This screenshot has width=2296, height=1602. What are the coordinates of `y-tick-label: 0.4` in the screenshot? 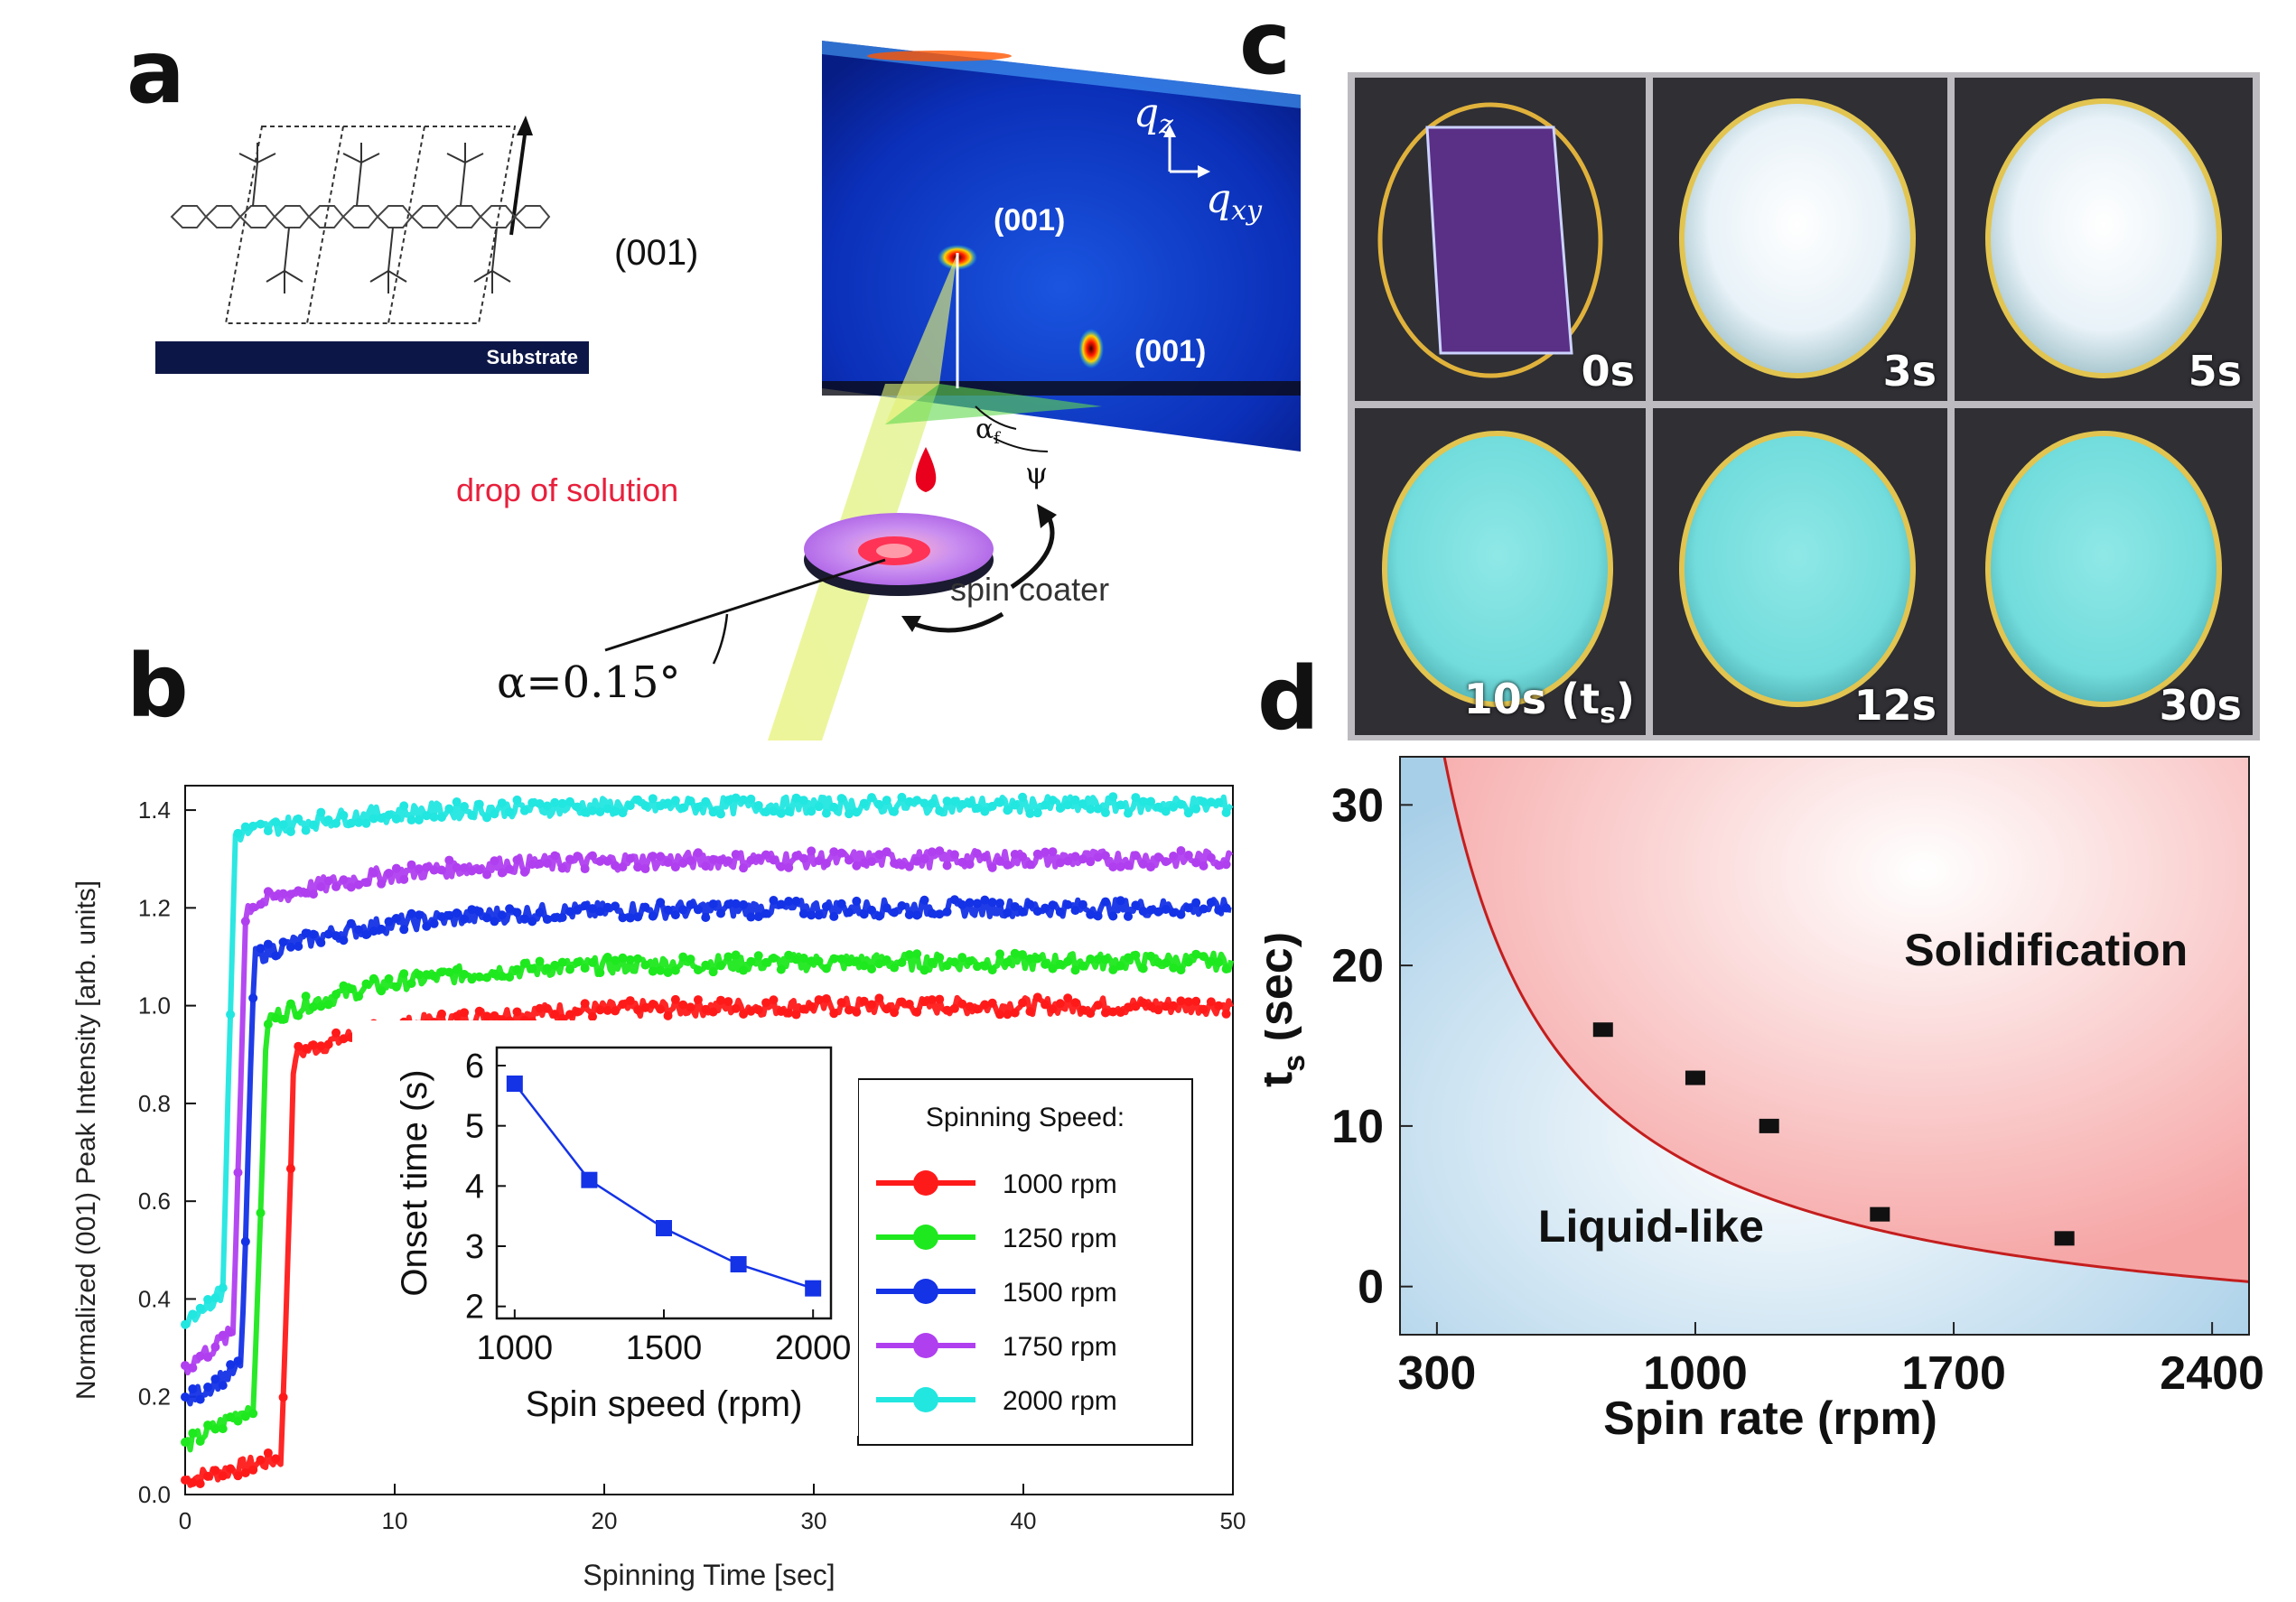 It's located at (154, 1299).